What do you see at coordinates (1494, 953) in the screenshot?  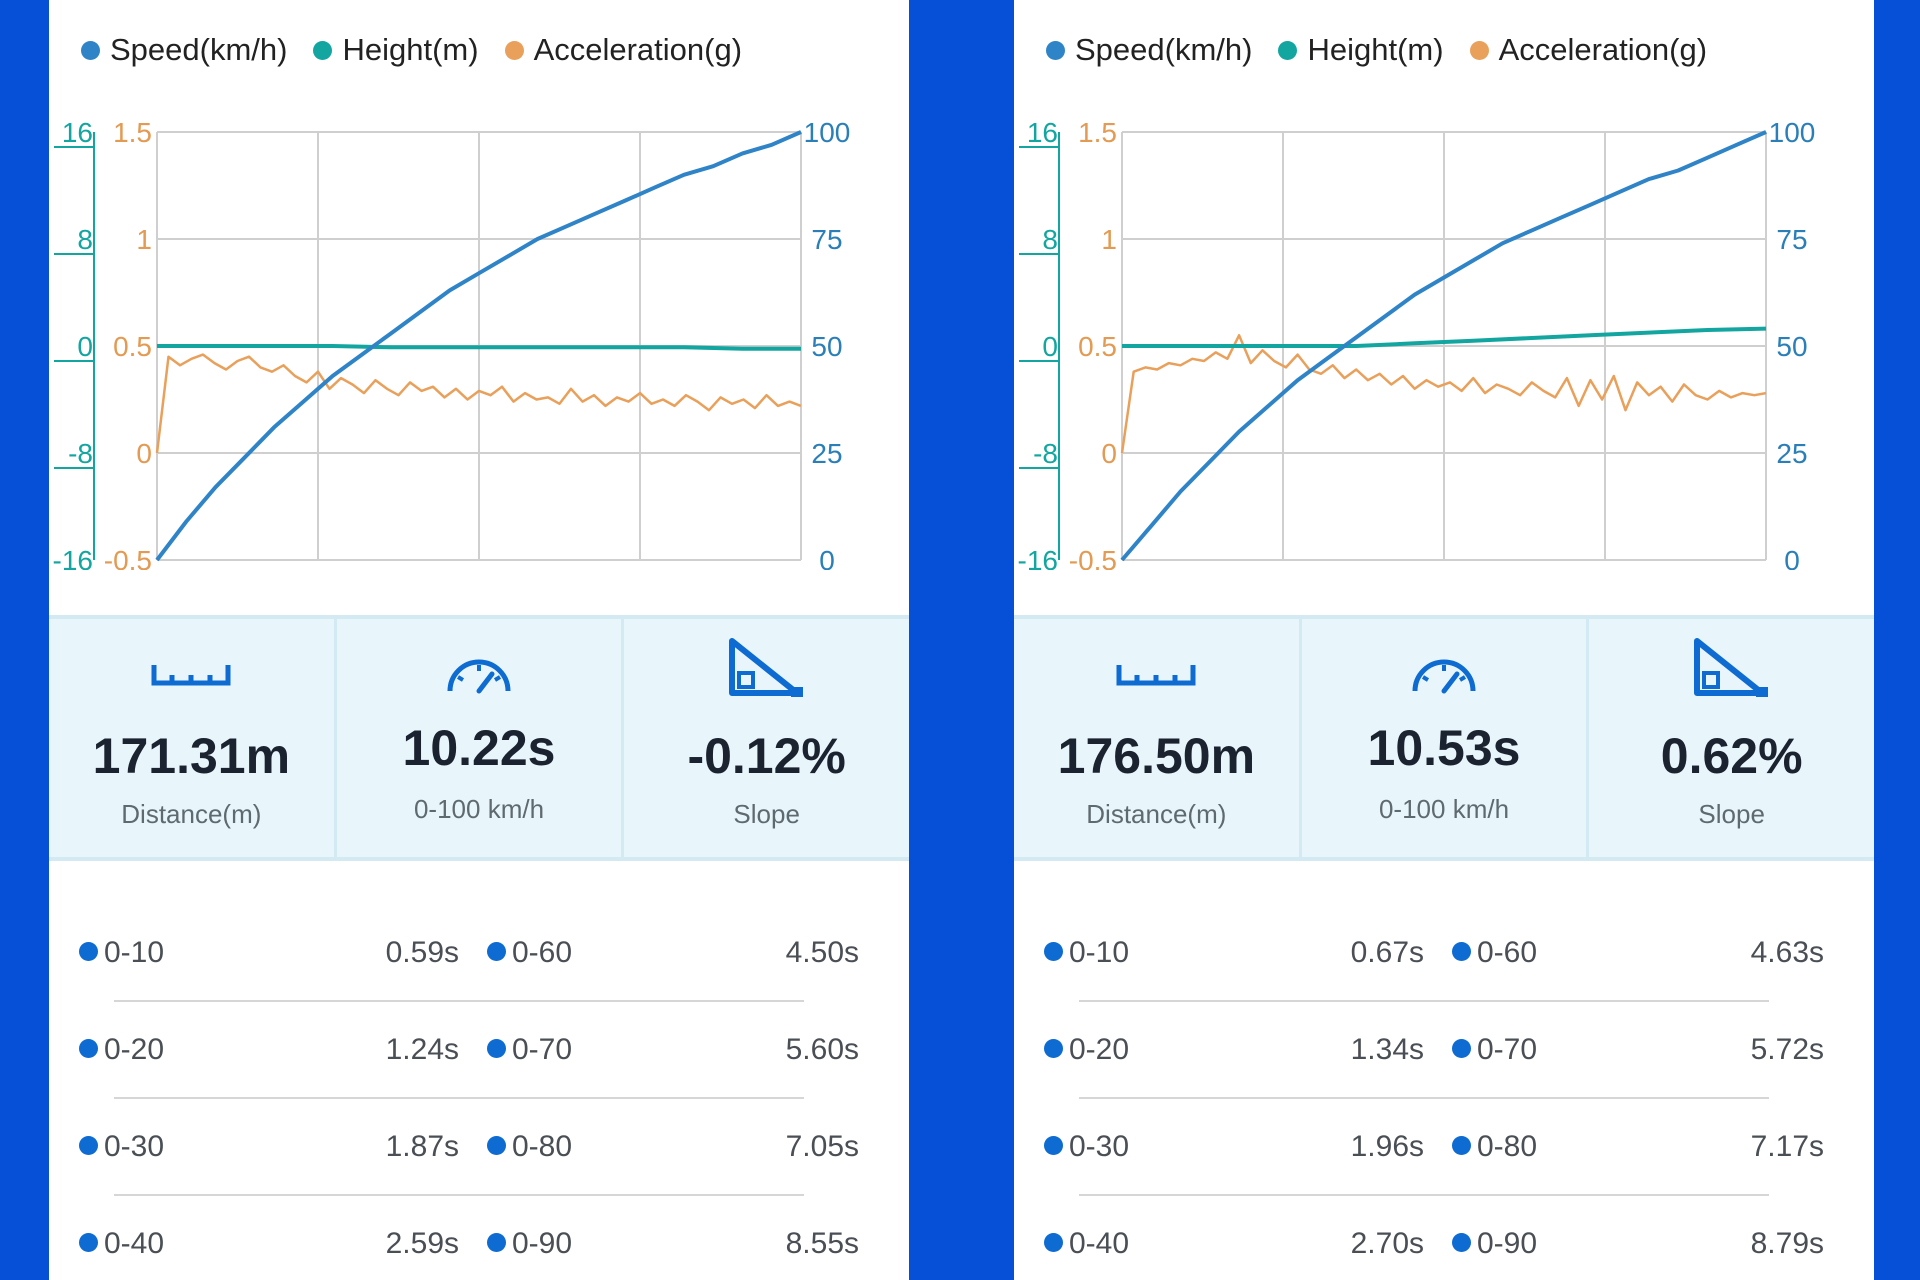 I see `range-label: 0-60` at bounding box center [1494, 953].